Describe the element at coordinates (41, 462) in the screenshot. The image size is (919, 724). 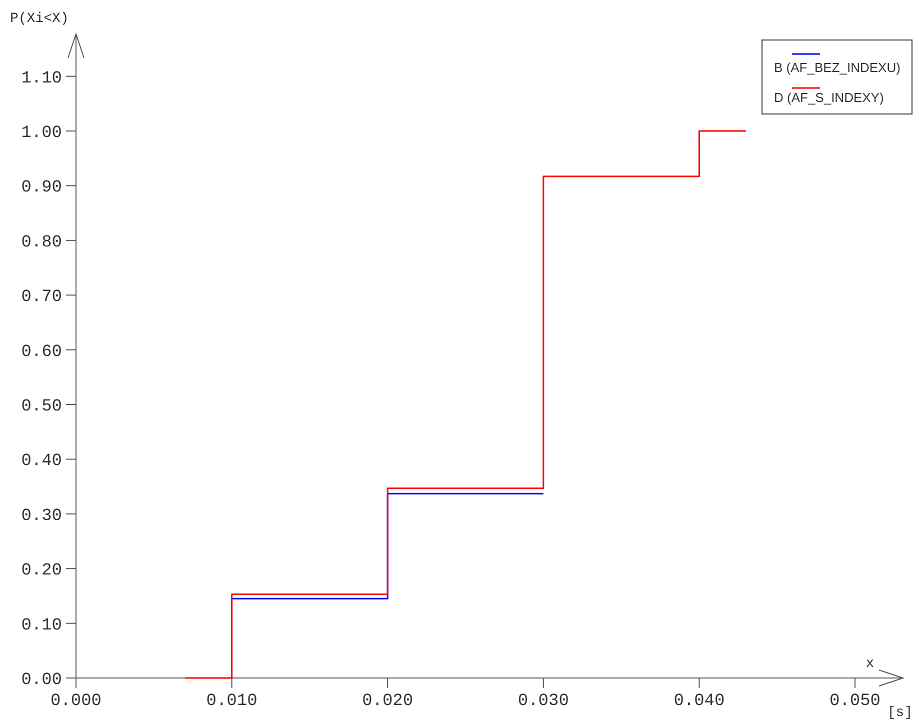
I see `y-tick-label: 0.40` at that location.